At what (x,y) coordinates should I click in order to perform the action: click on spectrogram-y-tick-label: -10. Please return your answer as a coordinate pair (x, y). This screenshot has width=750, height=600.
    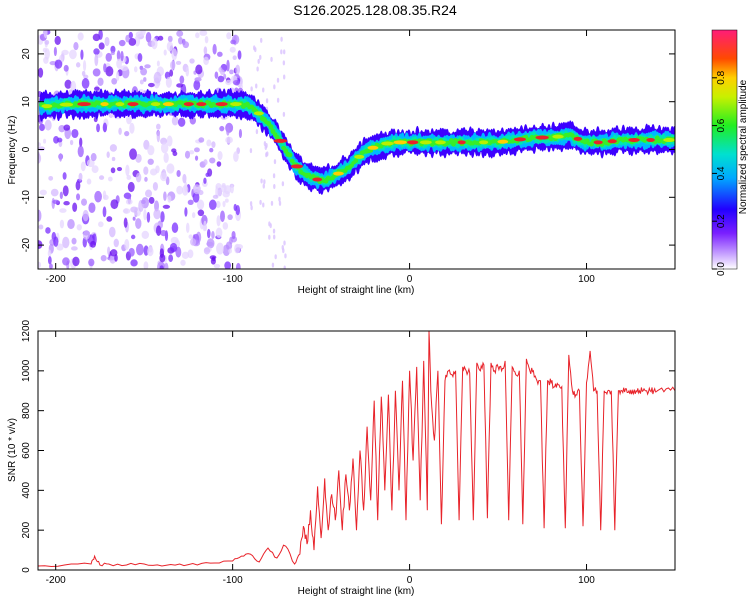
    Looking at the image, I should click on (26, 197).